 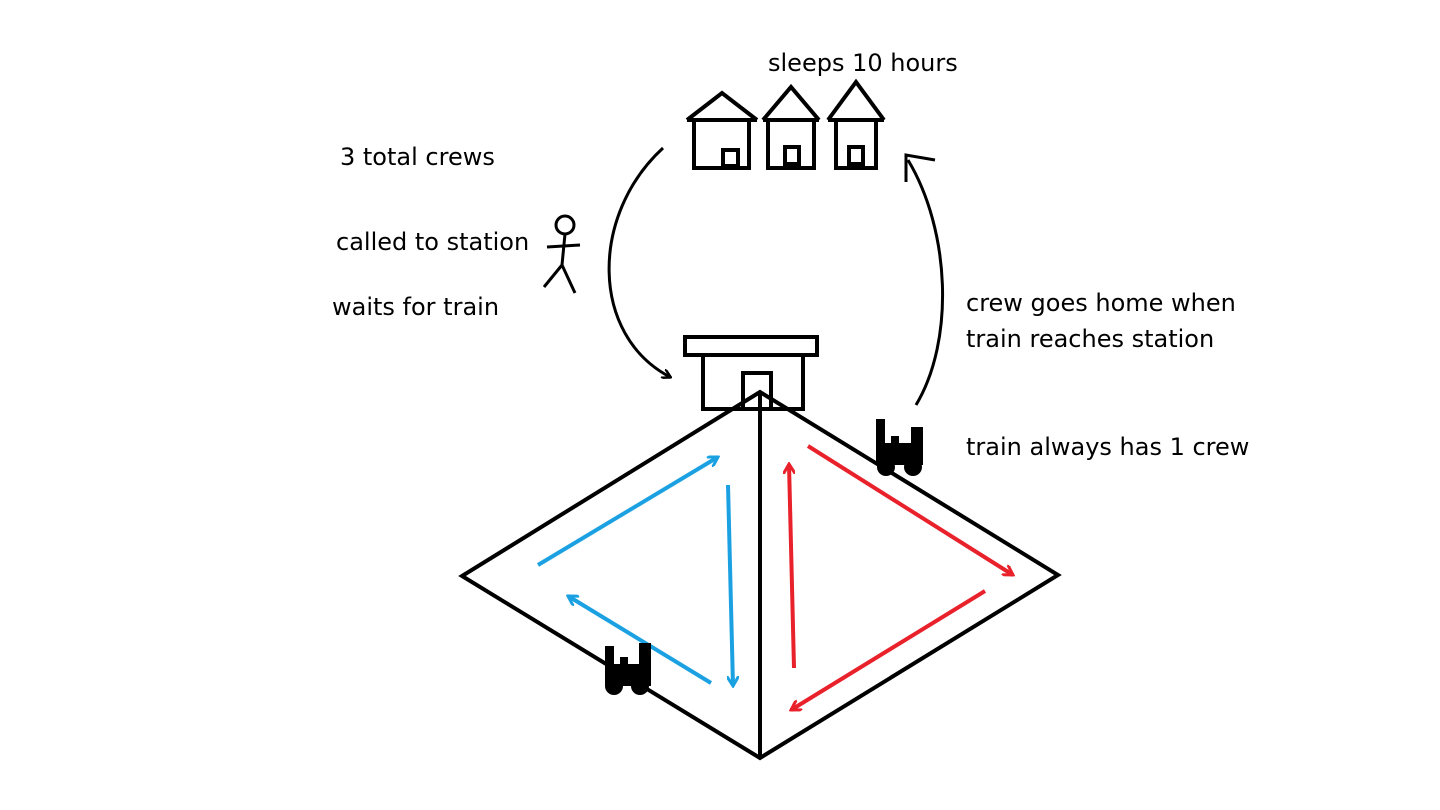 What do you see at coordinates (863, 63) in the screenshot?
I see `sleeps-label: sleeps 10 hours` at bounding box center [863, 63].